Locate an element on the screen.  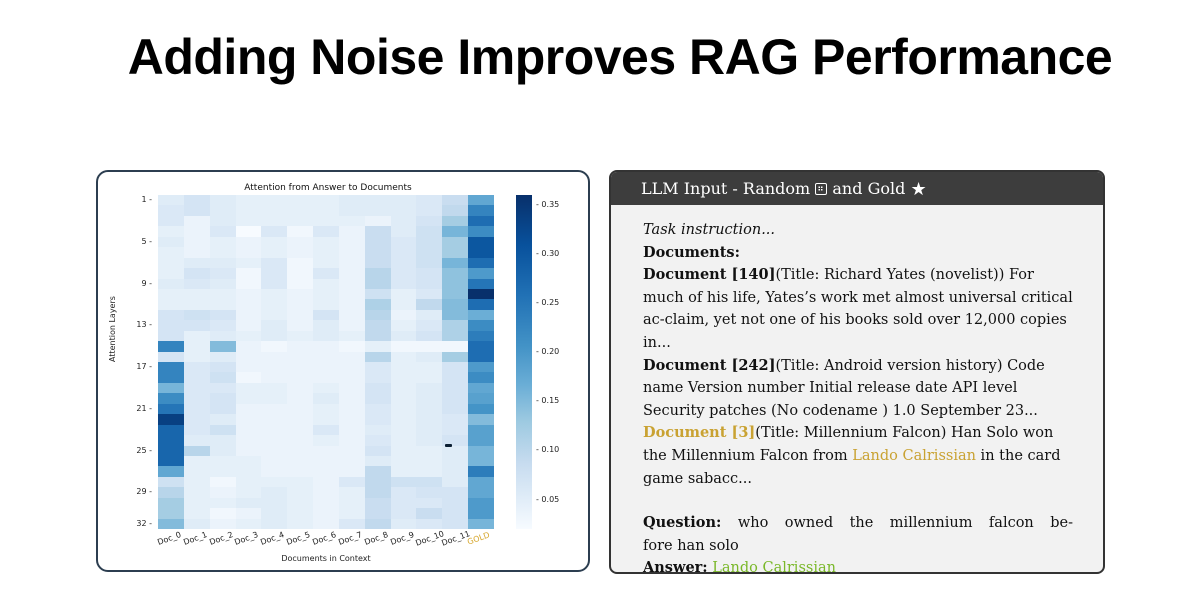
x-tick-label: GOLD is located at coordinates (479, 538).